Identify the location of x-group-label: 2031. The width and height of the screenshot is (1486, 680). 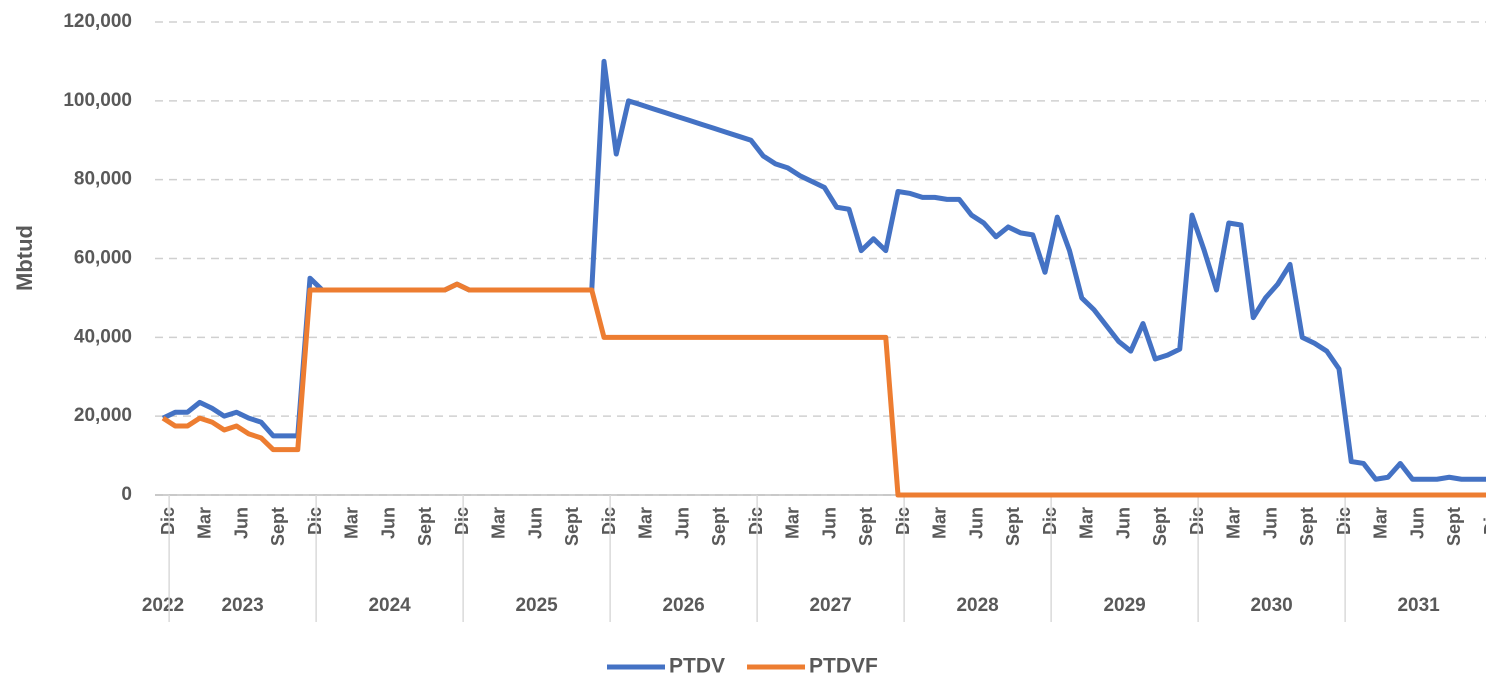
(1418, 605).